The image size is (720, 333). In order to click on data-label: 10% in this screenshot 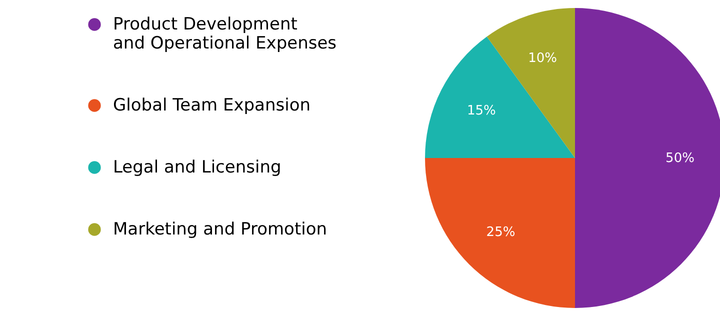, I will do `click(543, 58)`.